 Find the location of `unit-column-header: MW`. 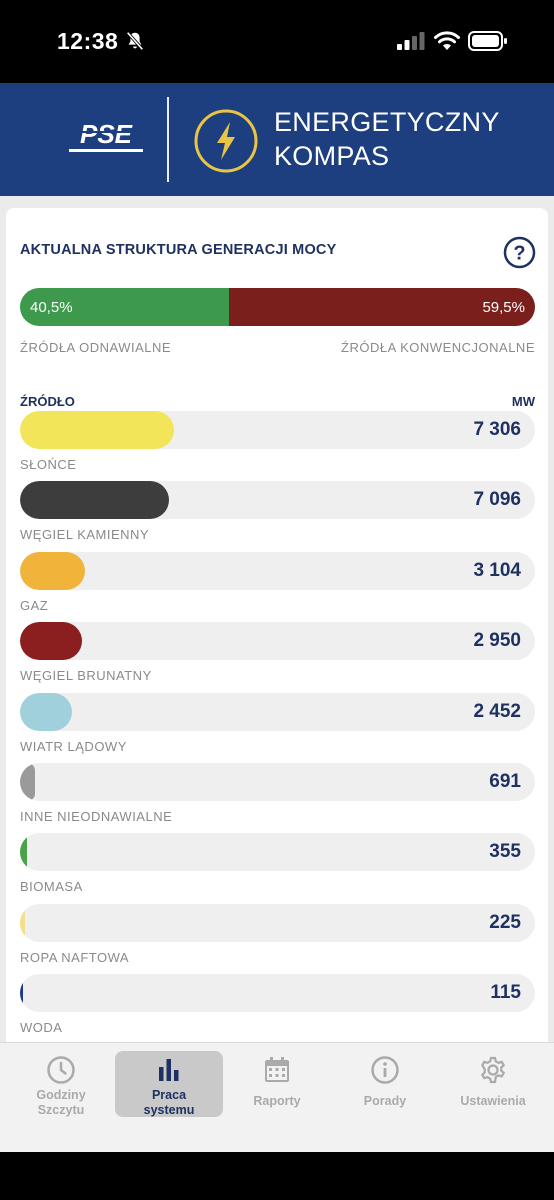

unit-column-header: MW is located at coordinates (523, 401).